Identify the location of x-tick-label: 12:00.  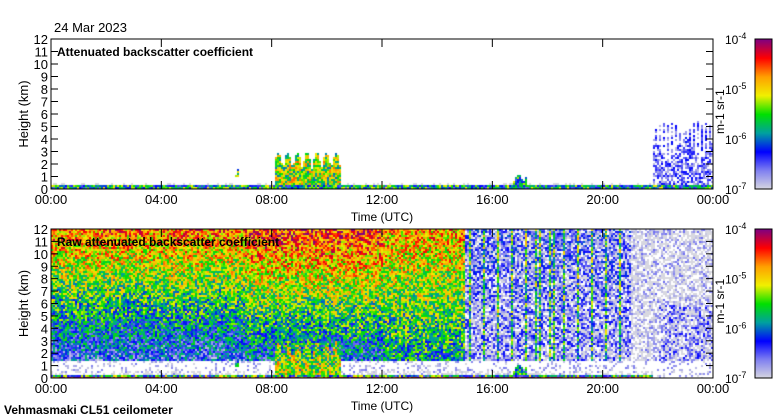
(382, 199).